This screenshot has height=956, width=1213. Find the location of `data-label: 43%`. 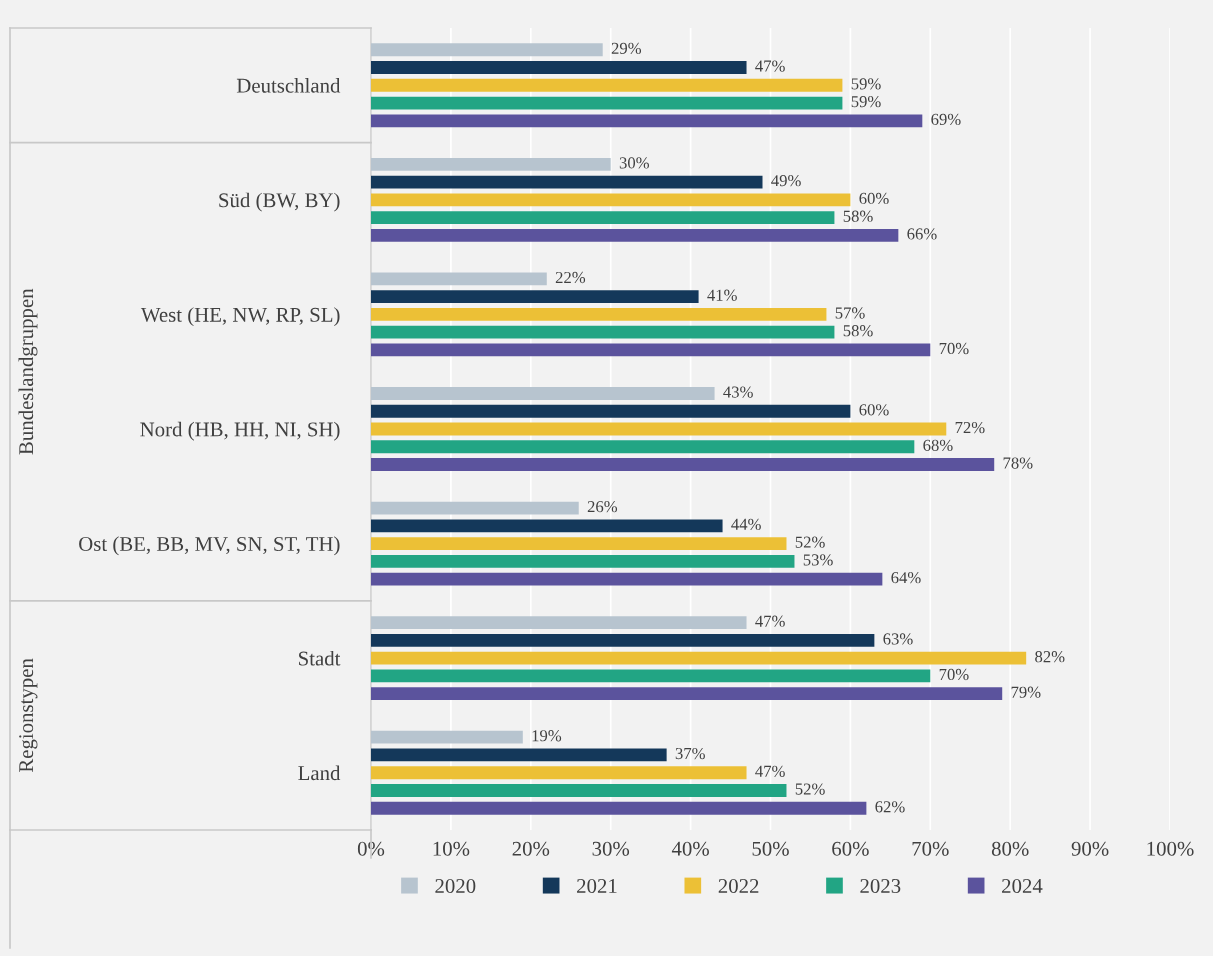

data-label: 43% is located at coordinates (738, 392).